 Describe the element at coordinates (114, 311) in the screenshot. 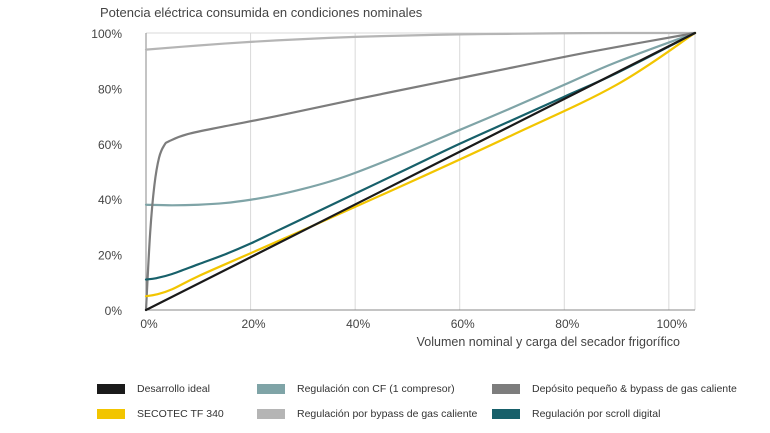

I see `y-tick-label: 0%` at that location.